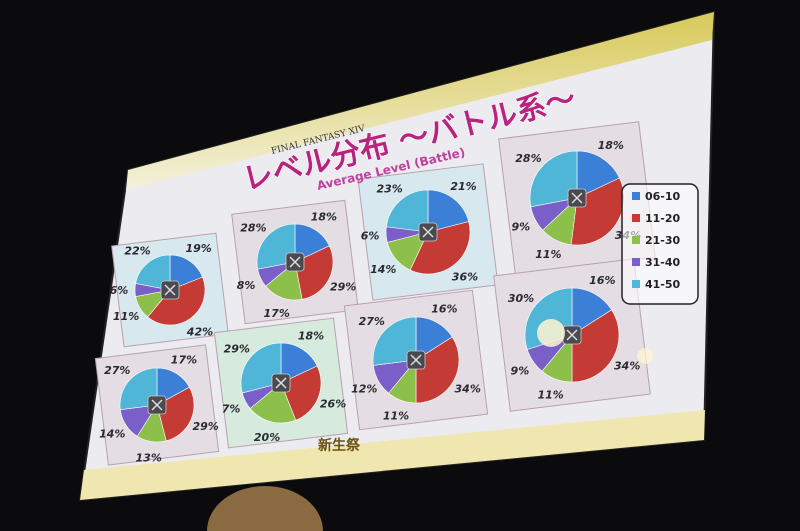  Describe the element at coordinates (572, 335) in the screenshot. I see `book-icon-glyph` at that location.